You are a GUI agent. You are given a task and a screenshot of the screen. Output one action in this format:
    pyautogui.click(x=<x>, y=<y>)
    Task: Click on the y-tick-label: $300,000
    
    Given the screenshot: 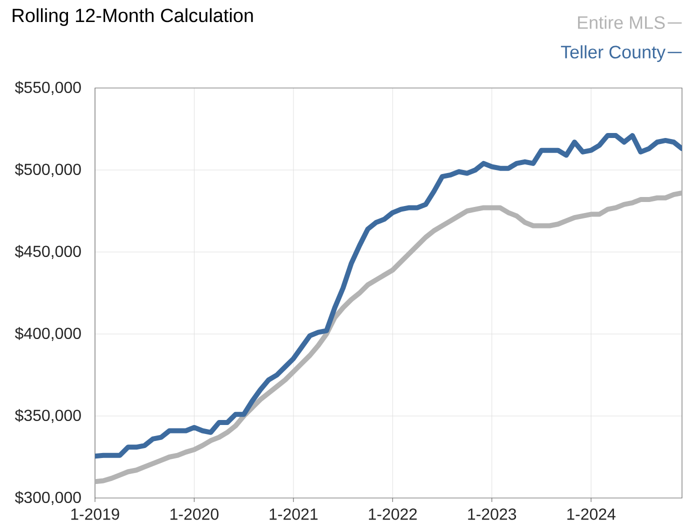 What is the action you would take?
    pyautogui.click(x=47, y=498)
    